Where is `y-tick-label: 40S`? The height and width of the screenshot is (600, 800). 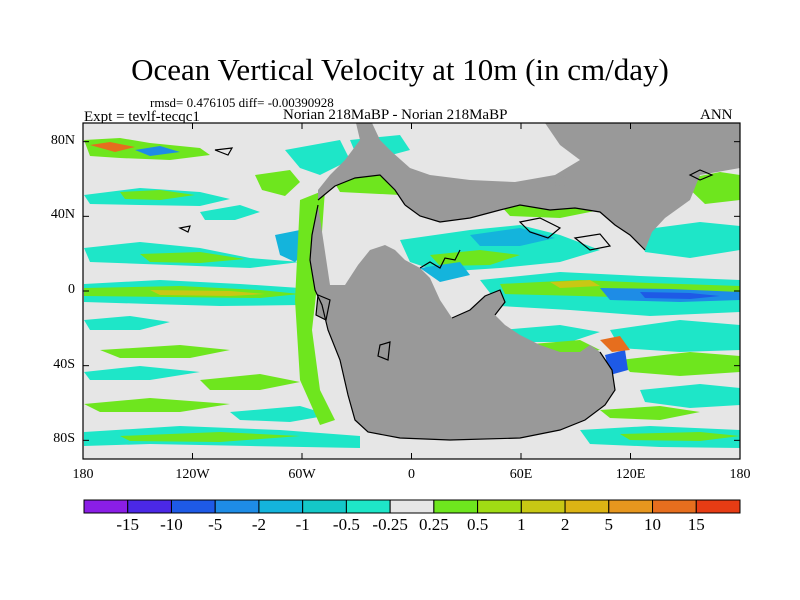 y-tick-label: 40S is located at coordinates (64, 364).